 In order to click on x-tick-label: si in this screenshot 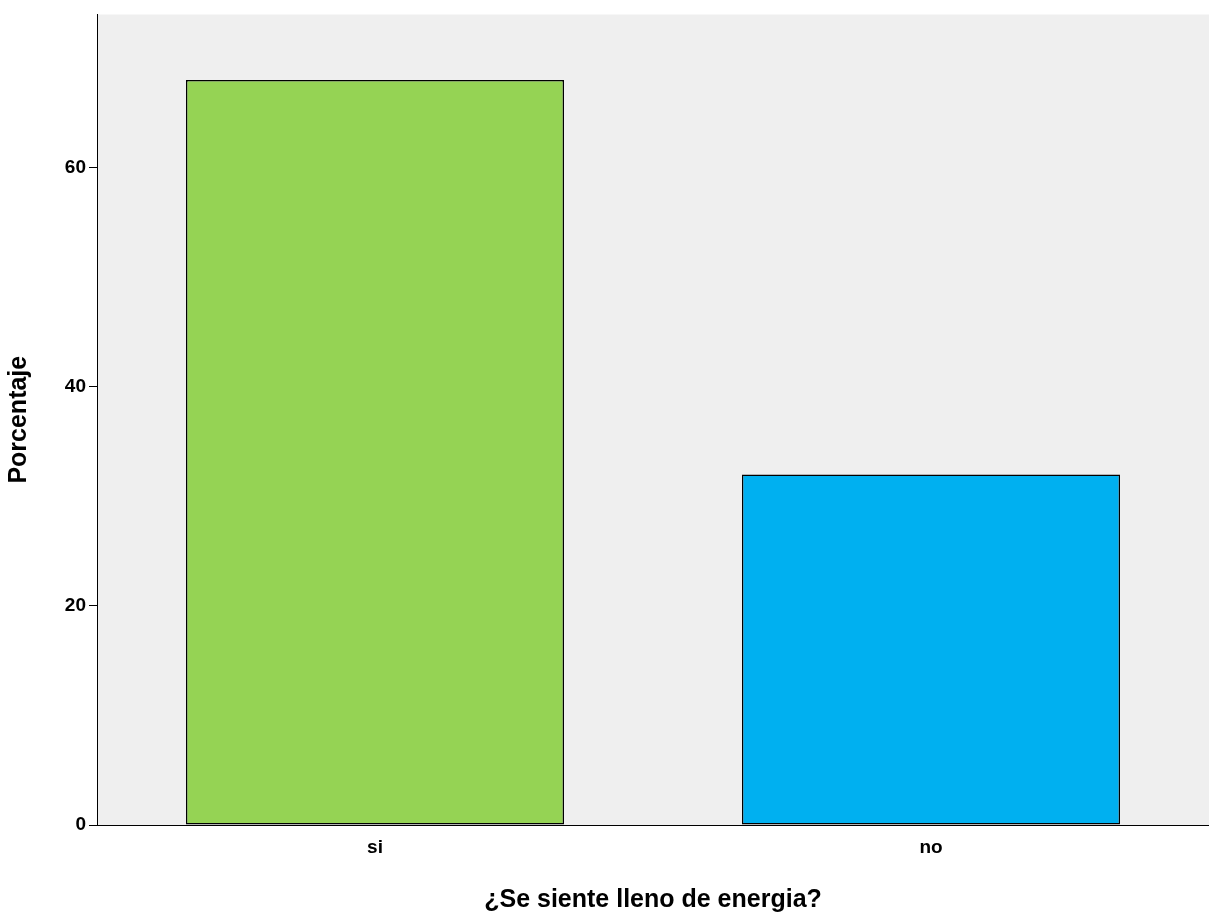, I will do `click(375, 846)`.